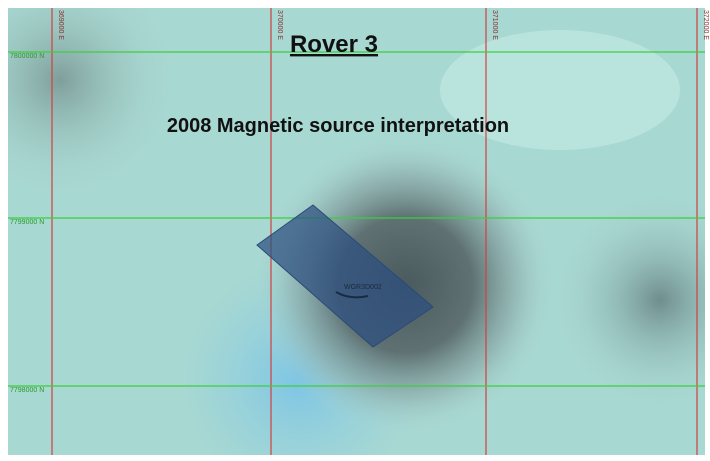  I want to click on map-title: Rover 3, so click(334, 44).